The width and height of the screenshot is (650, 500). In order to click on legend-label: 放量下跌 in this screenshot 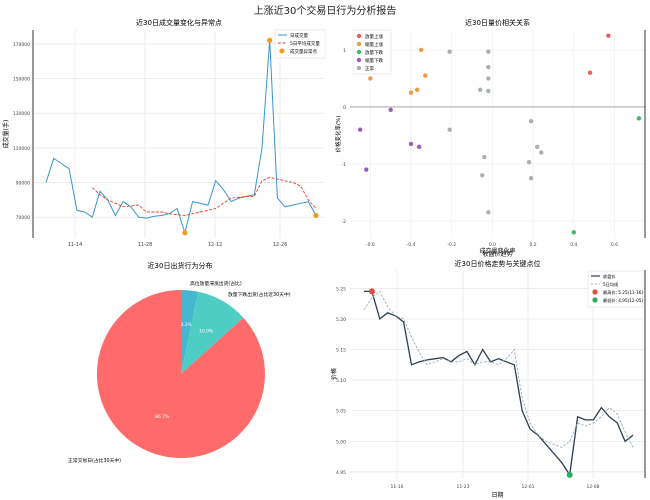, I will do `click(374, 52)`.